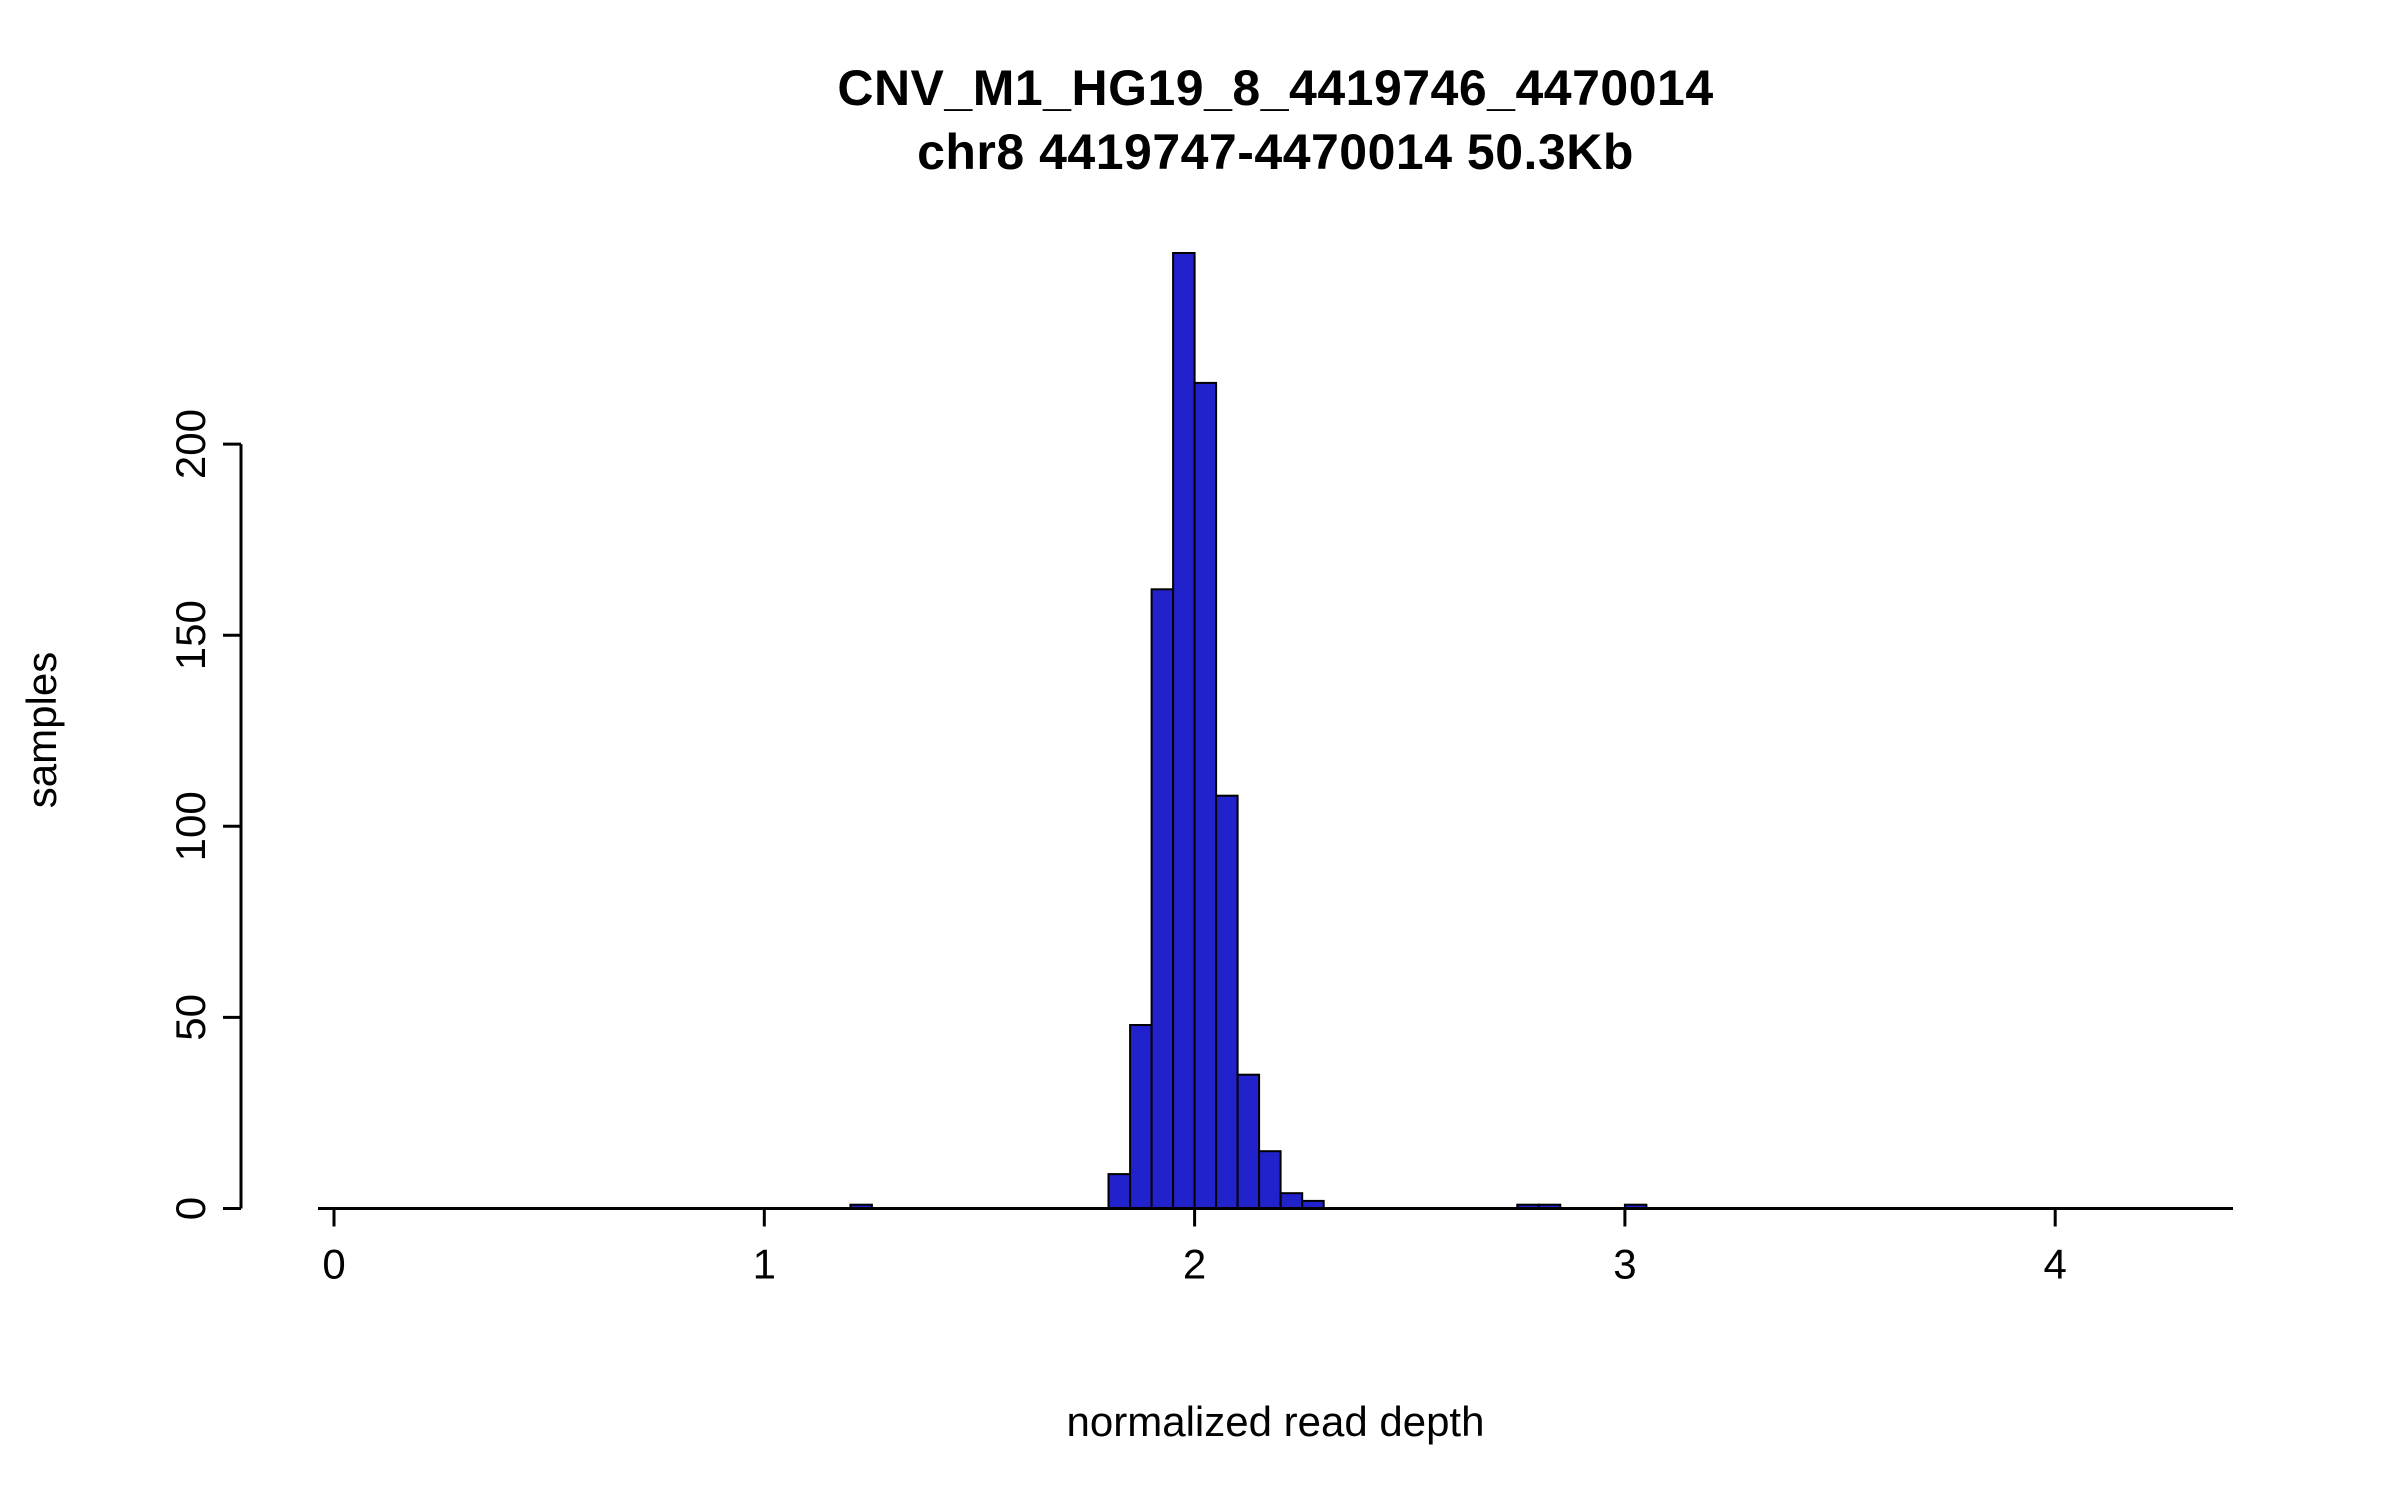  I want to click on y-tick-label: 0, so click(190, 1208).